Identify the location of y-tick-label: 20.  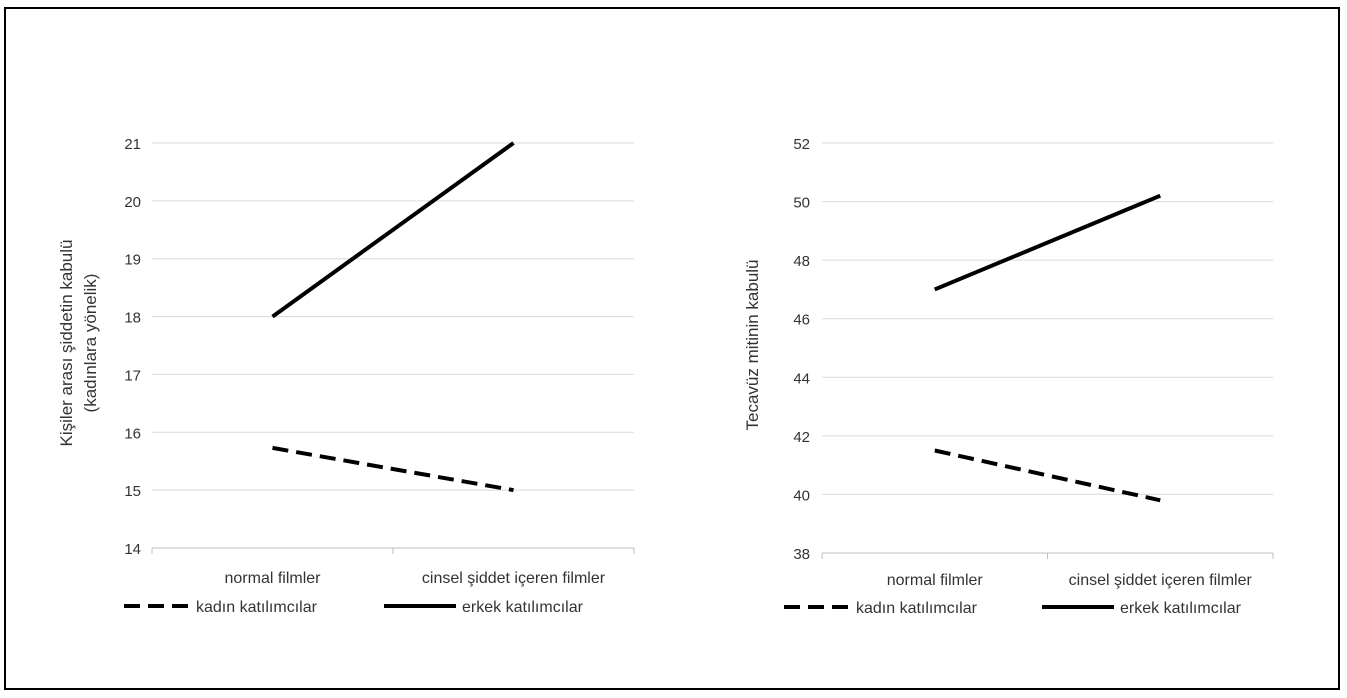
(132, 202).